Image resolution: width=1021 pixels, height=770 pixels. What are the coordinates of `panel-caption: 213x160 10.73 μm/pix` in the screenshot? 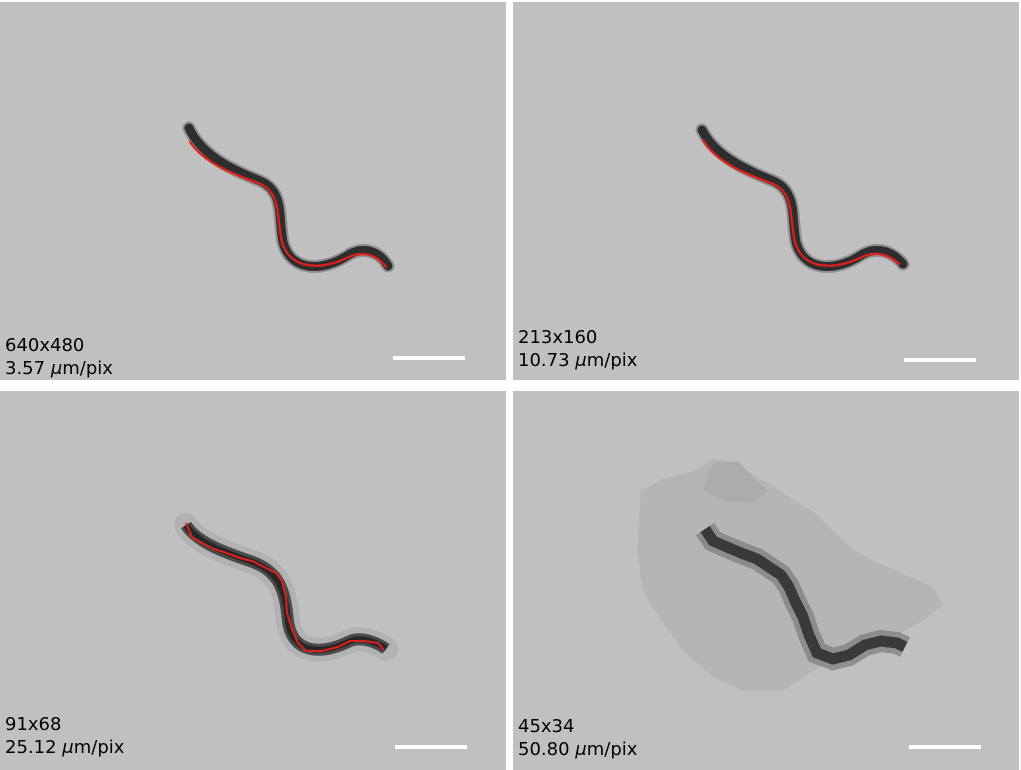 It's located at (577, 349).